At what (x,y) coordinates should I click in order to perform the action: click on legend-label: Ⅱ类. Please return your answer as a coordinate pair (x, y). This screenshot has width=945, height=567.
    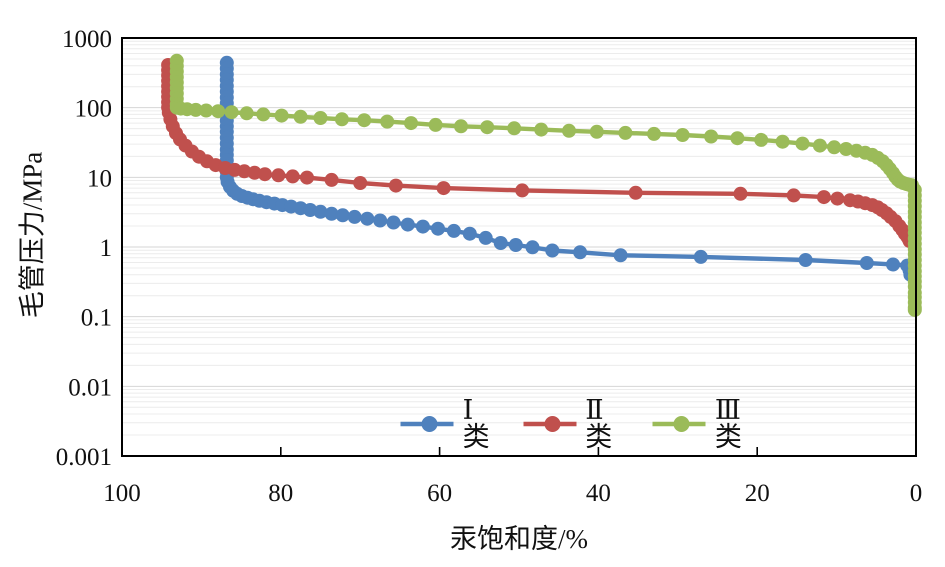
    Looking at the image, I should click on (599, 423).